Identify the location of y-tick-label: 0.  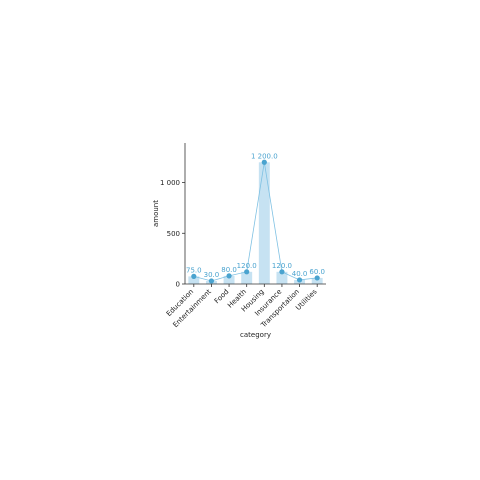
(178, 285).